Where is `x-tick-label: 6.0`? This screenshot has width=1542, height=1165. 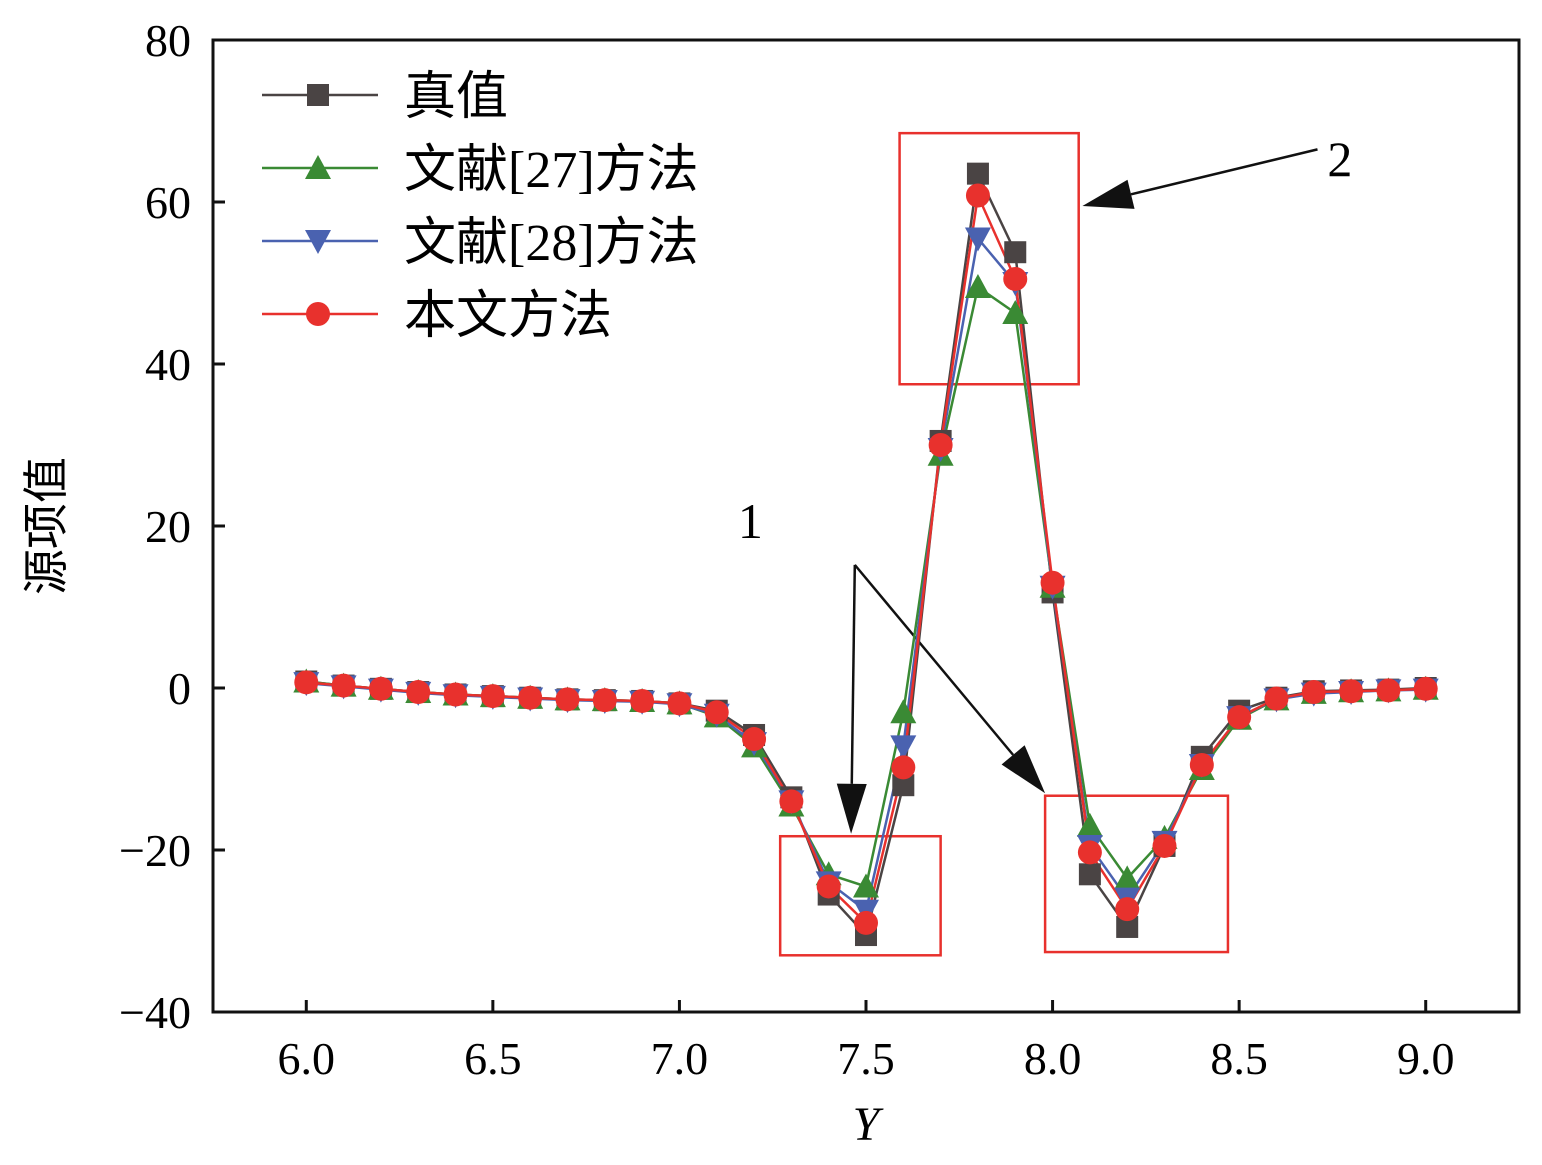
x-tick-label: 6.0 is located at coordinates (307, 1058).